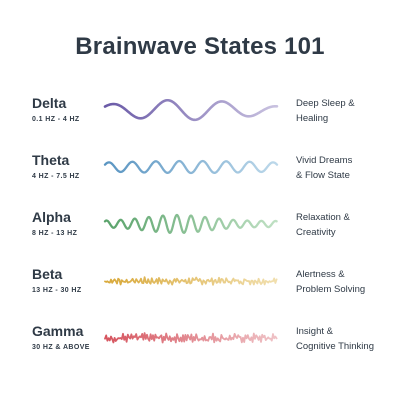  I want to click on description-line: Relaxation &, so click(323, 217).